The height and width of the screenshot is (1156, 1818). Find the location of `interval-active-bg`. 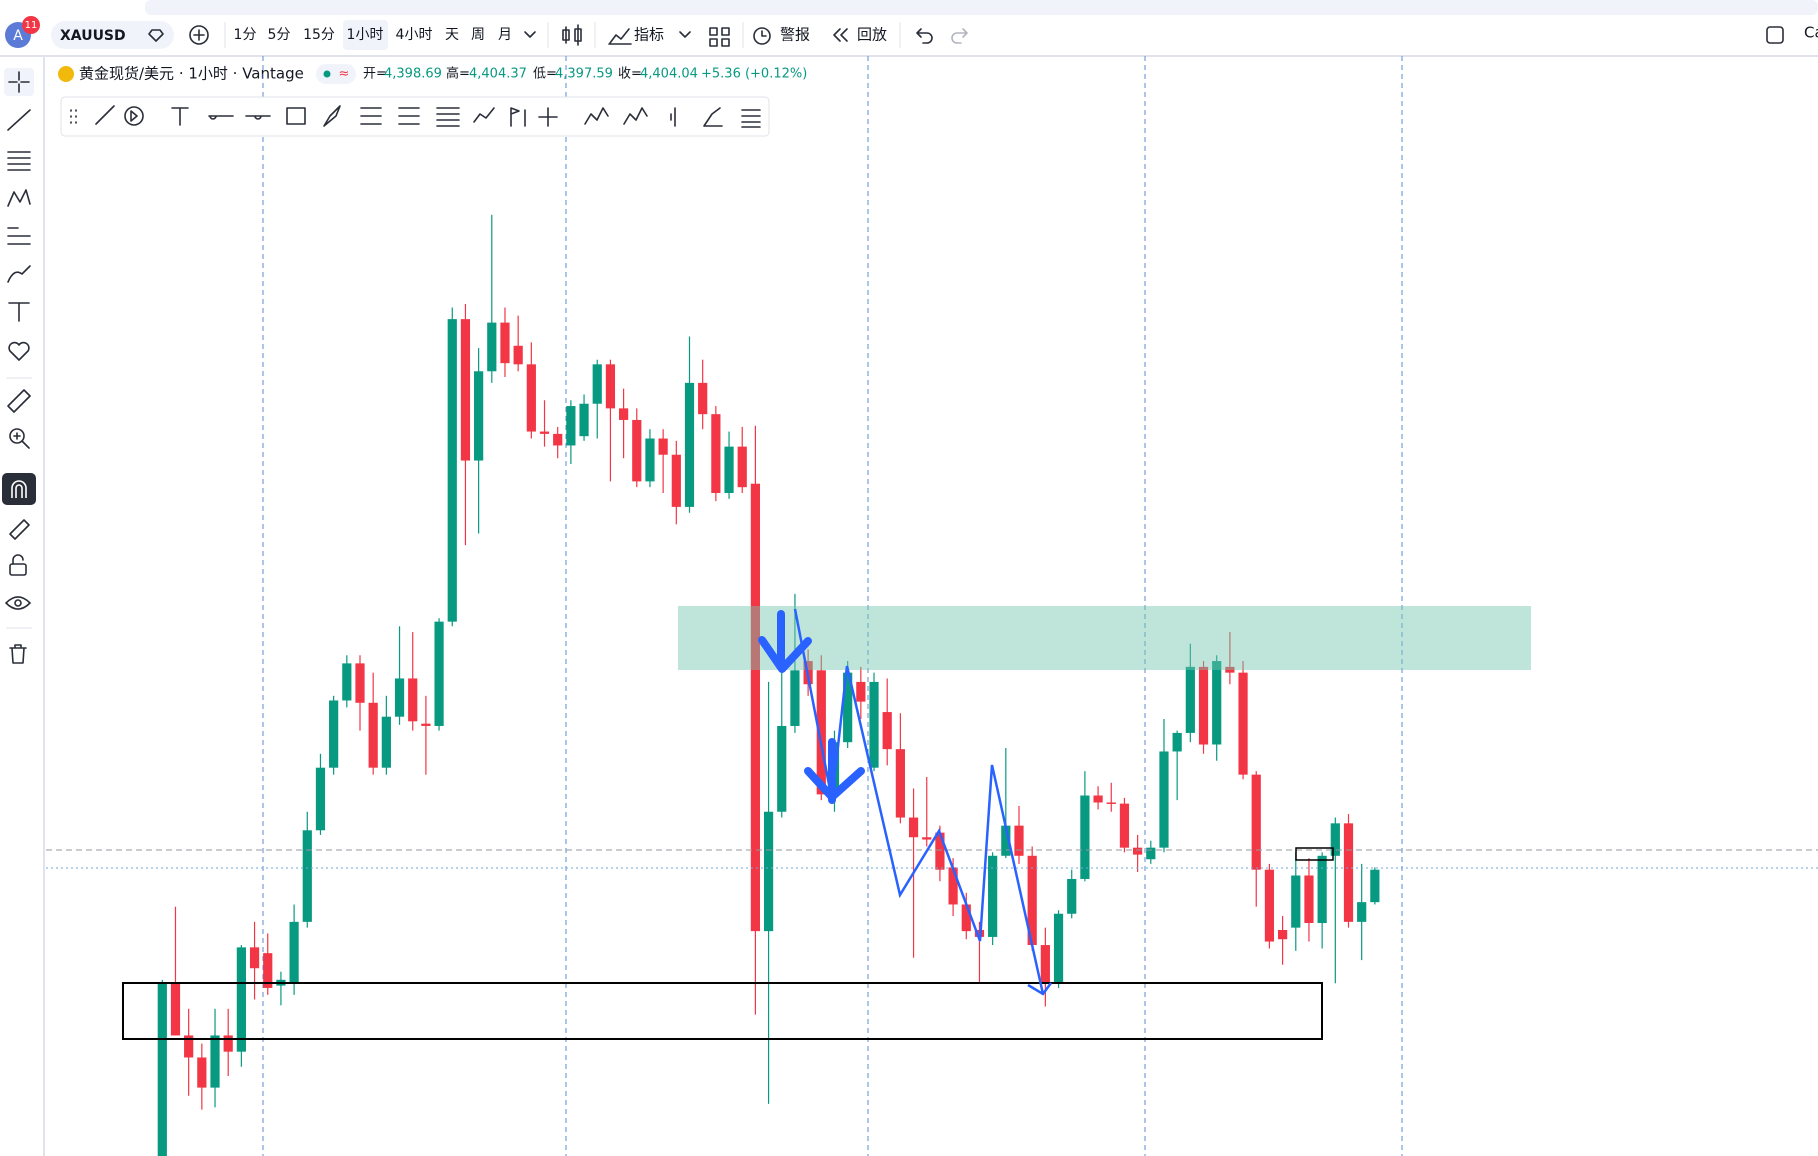

interval-active-bg is located at coordinates (365, 35).